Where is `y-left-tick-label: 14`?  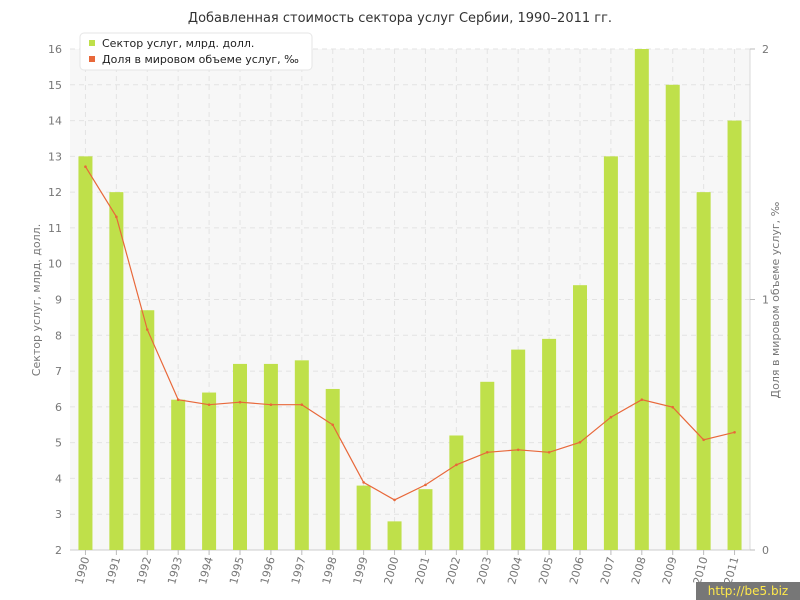
y-left-tick-label: 14 is located at coordinates (55, 121).